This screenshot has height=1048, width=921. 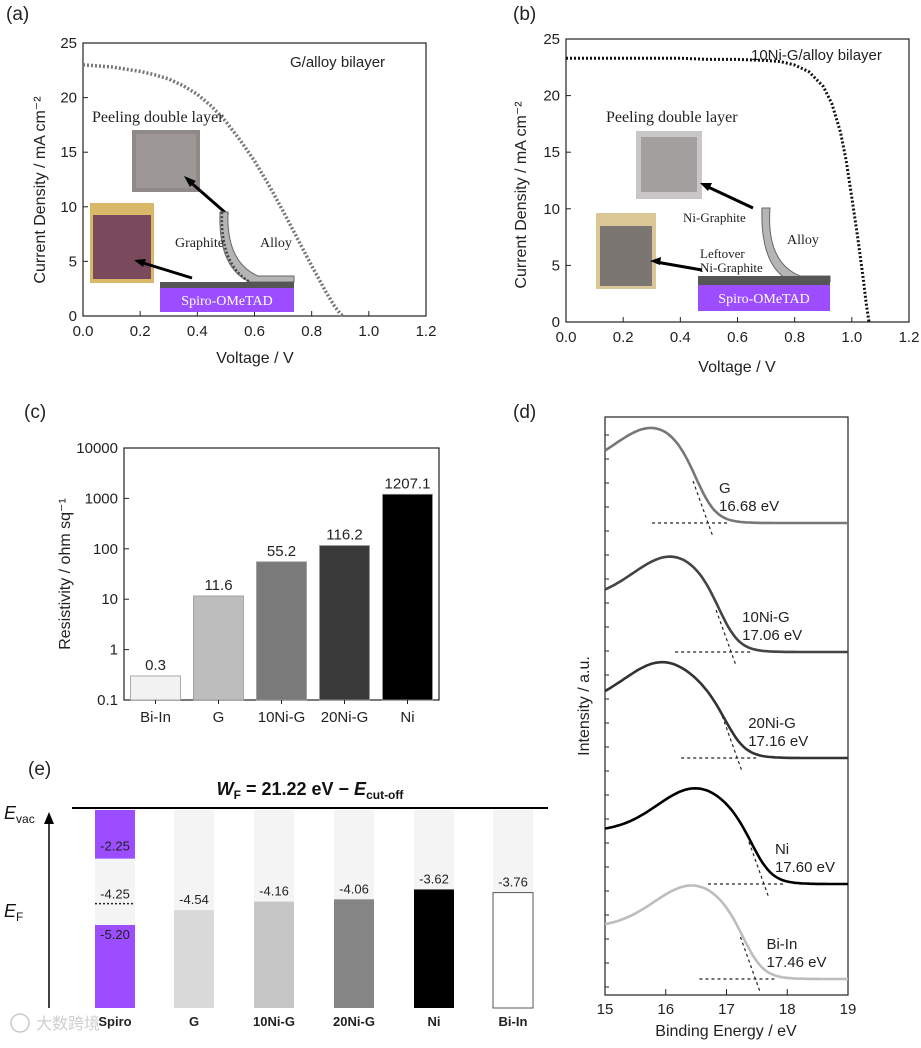 I want to click on evac-e: E, so click(x=10, y=813).